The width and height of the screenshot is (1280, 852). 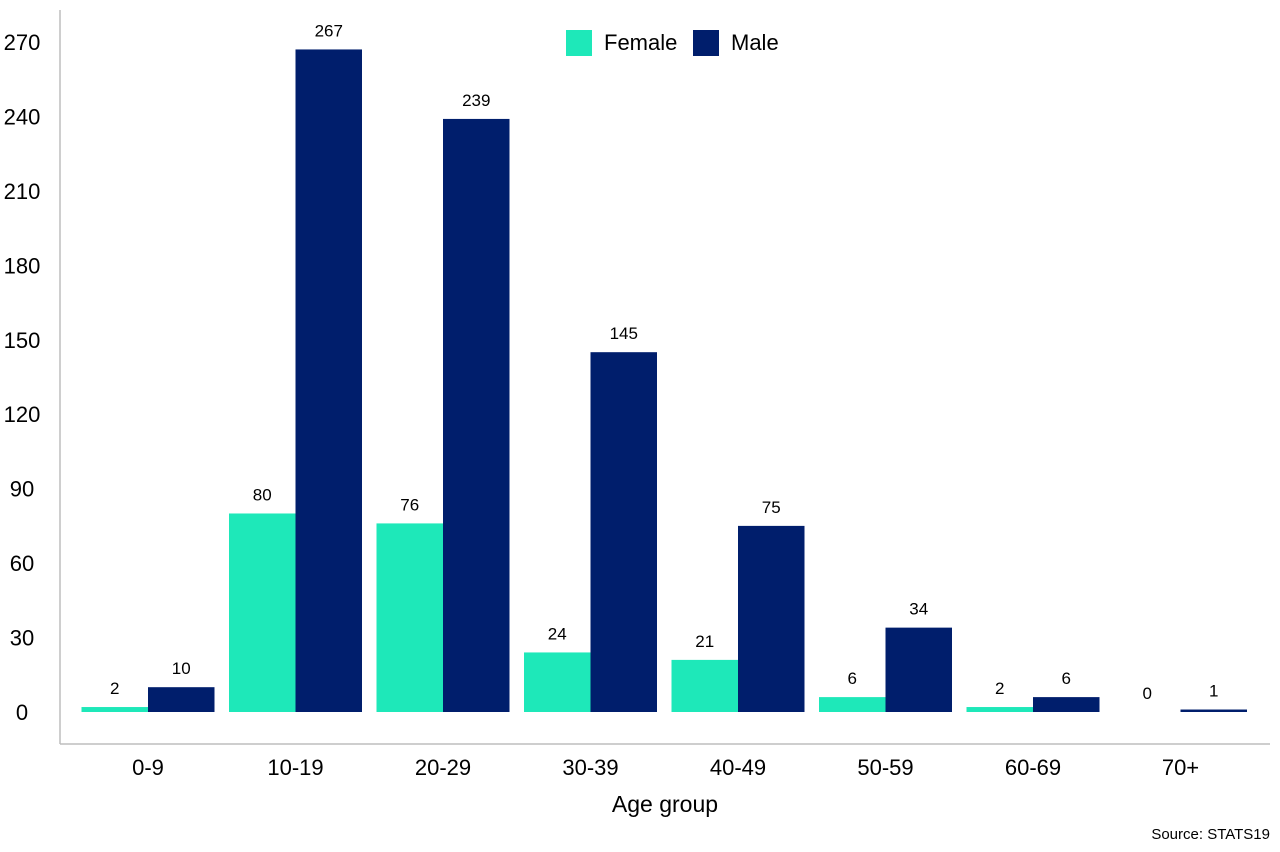 I want to click on legend-swatch-female, so click(x=579, y=43).